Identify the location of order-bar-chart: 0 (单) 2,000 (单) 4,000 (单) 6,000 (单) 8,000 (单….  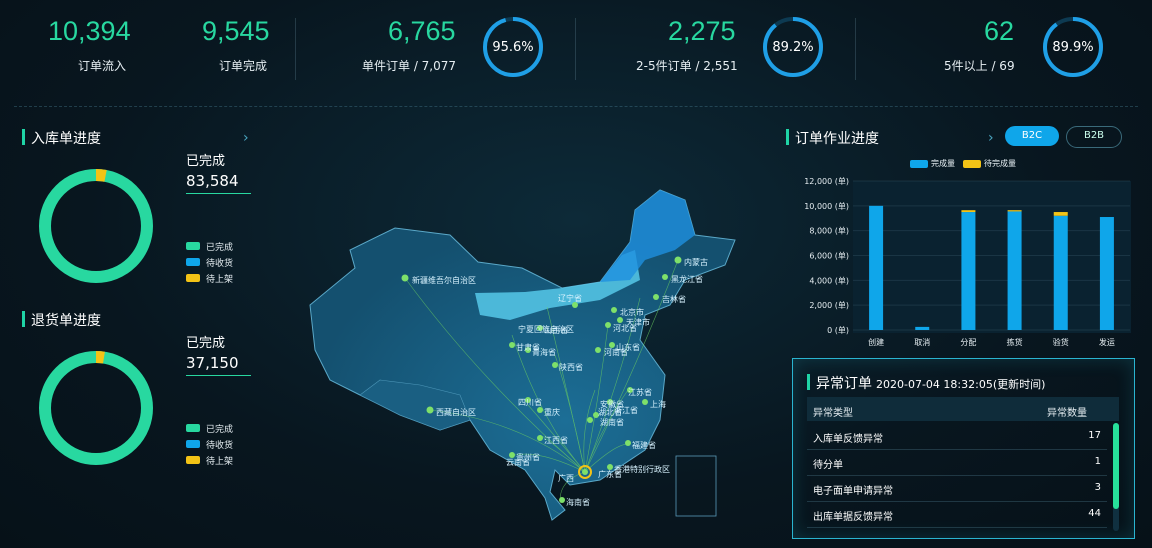
(967, 261).